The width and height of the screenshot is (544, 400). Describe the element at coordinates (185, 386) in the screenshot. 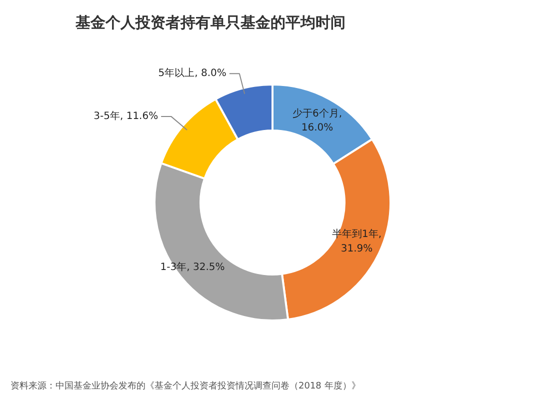

I see `text: 资料来源：中国基金业协会发布的《基金个人投资者投资情况调查问卷（2018 年度）》` at that location.